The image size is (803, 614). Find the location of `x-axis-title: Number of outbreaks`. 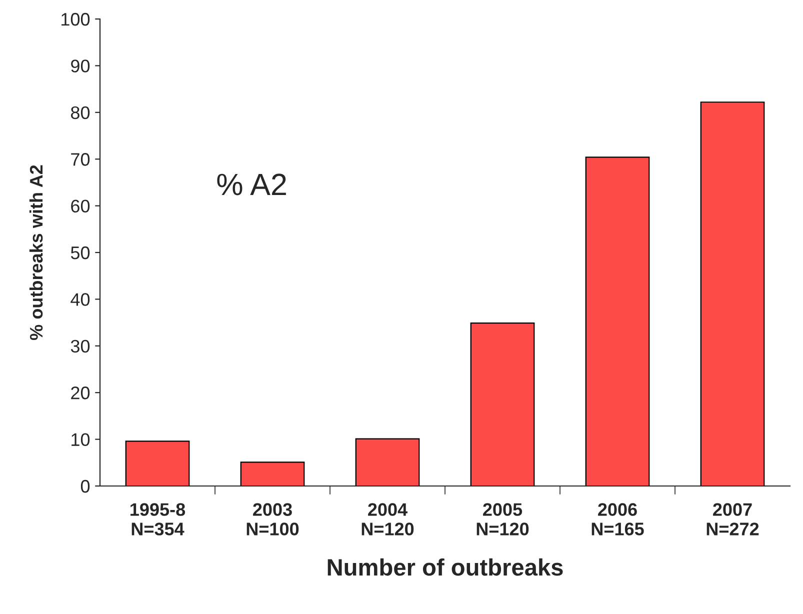

x-axis-title: Number of outbreaks is located at coordinates (445, 567).